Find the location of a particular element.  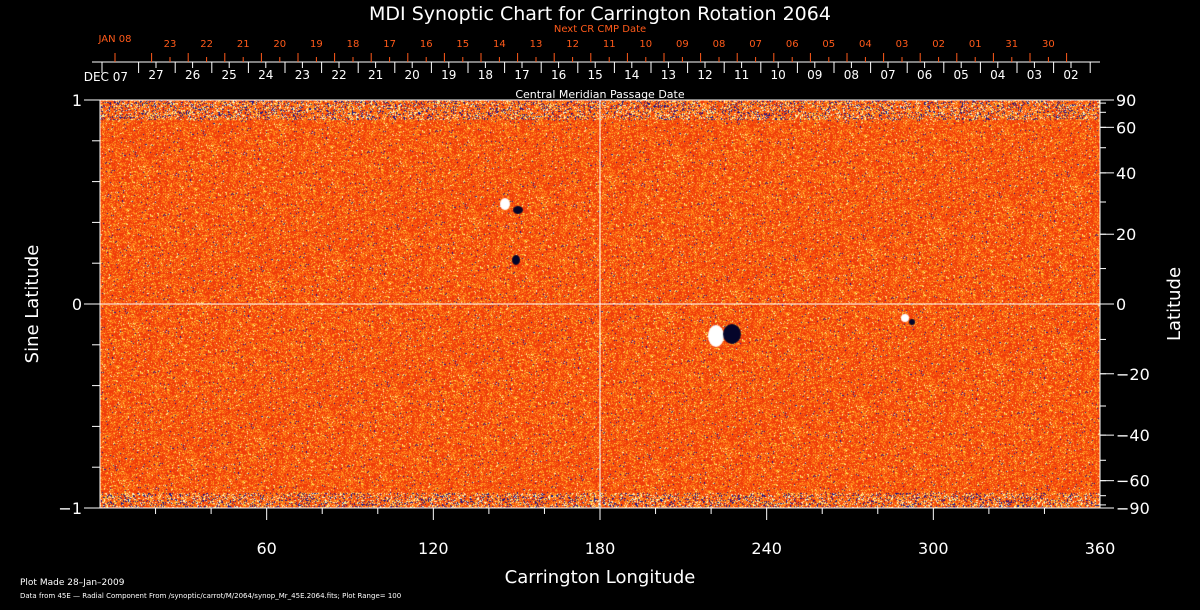

date-label: 23 is located at coordinates (302, 75).